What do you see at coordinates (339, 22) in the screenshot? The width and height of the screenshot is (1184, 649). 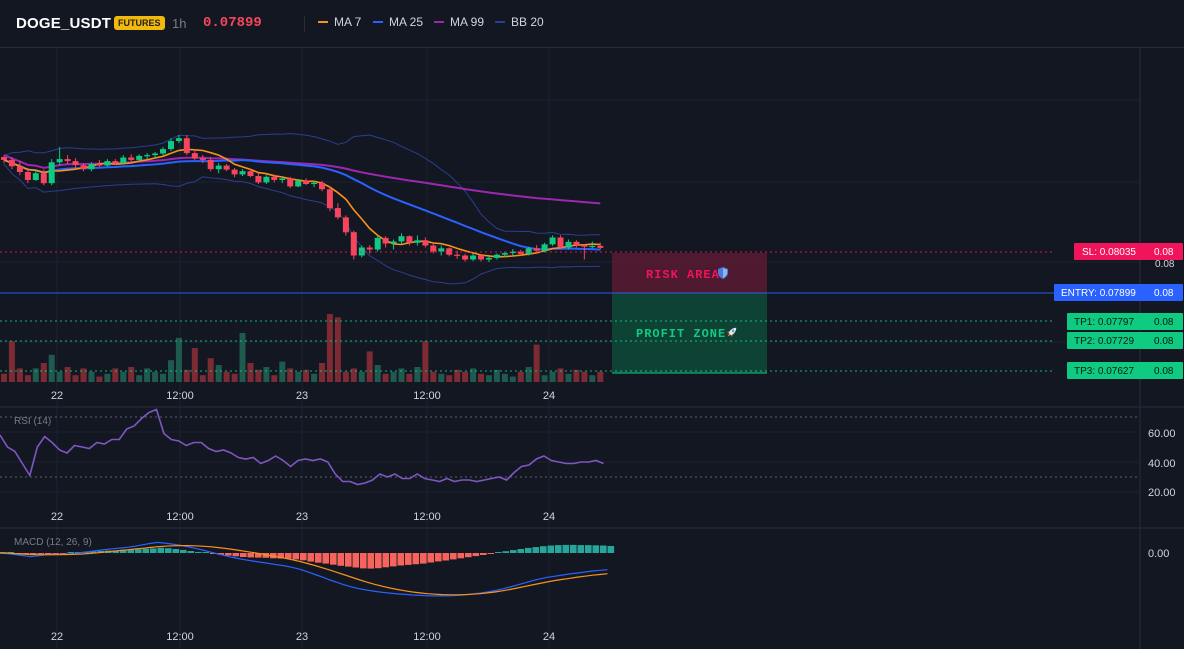 I see `legend-ma7: MA 7` at bounding box center [339, 22].